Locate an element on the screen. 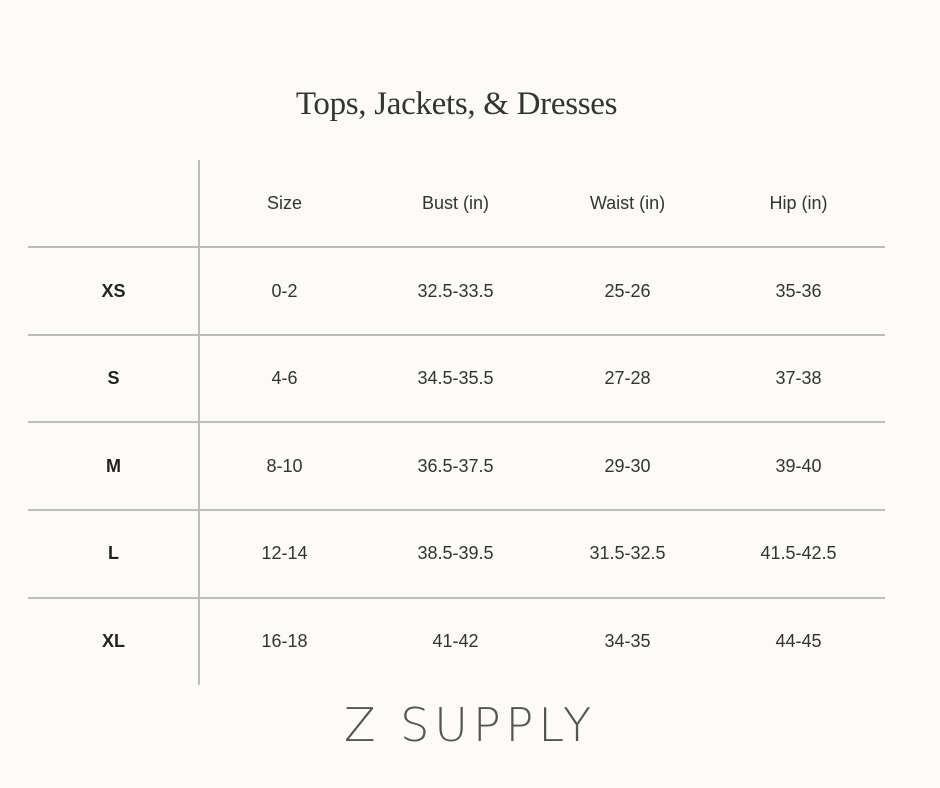 This screenshot has width=940, height=788. table-cell: 41.5-42.5 is located at coordinates (798, 553).